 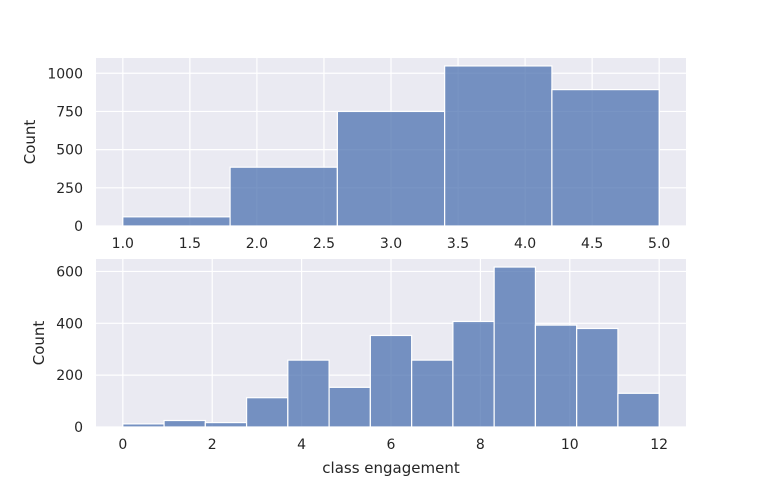 I want to click on y-tick-label: 250, so click(x=69, y=189).